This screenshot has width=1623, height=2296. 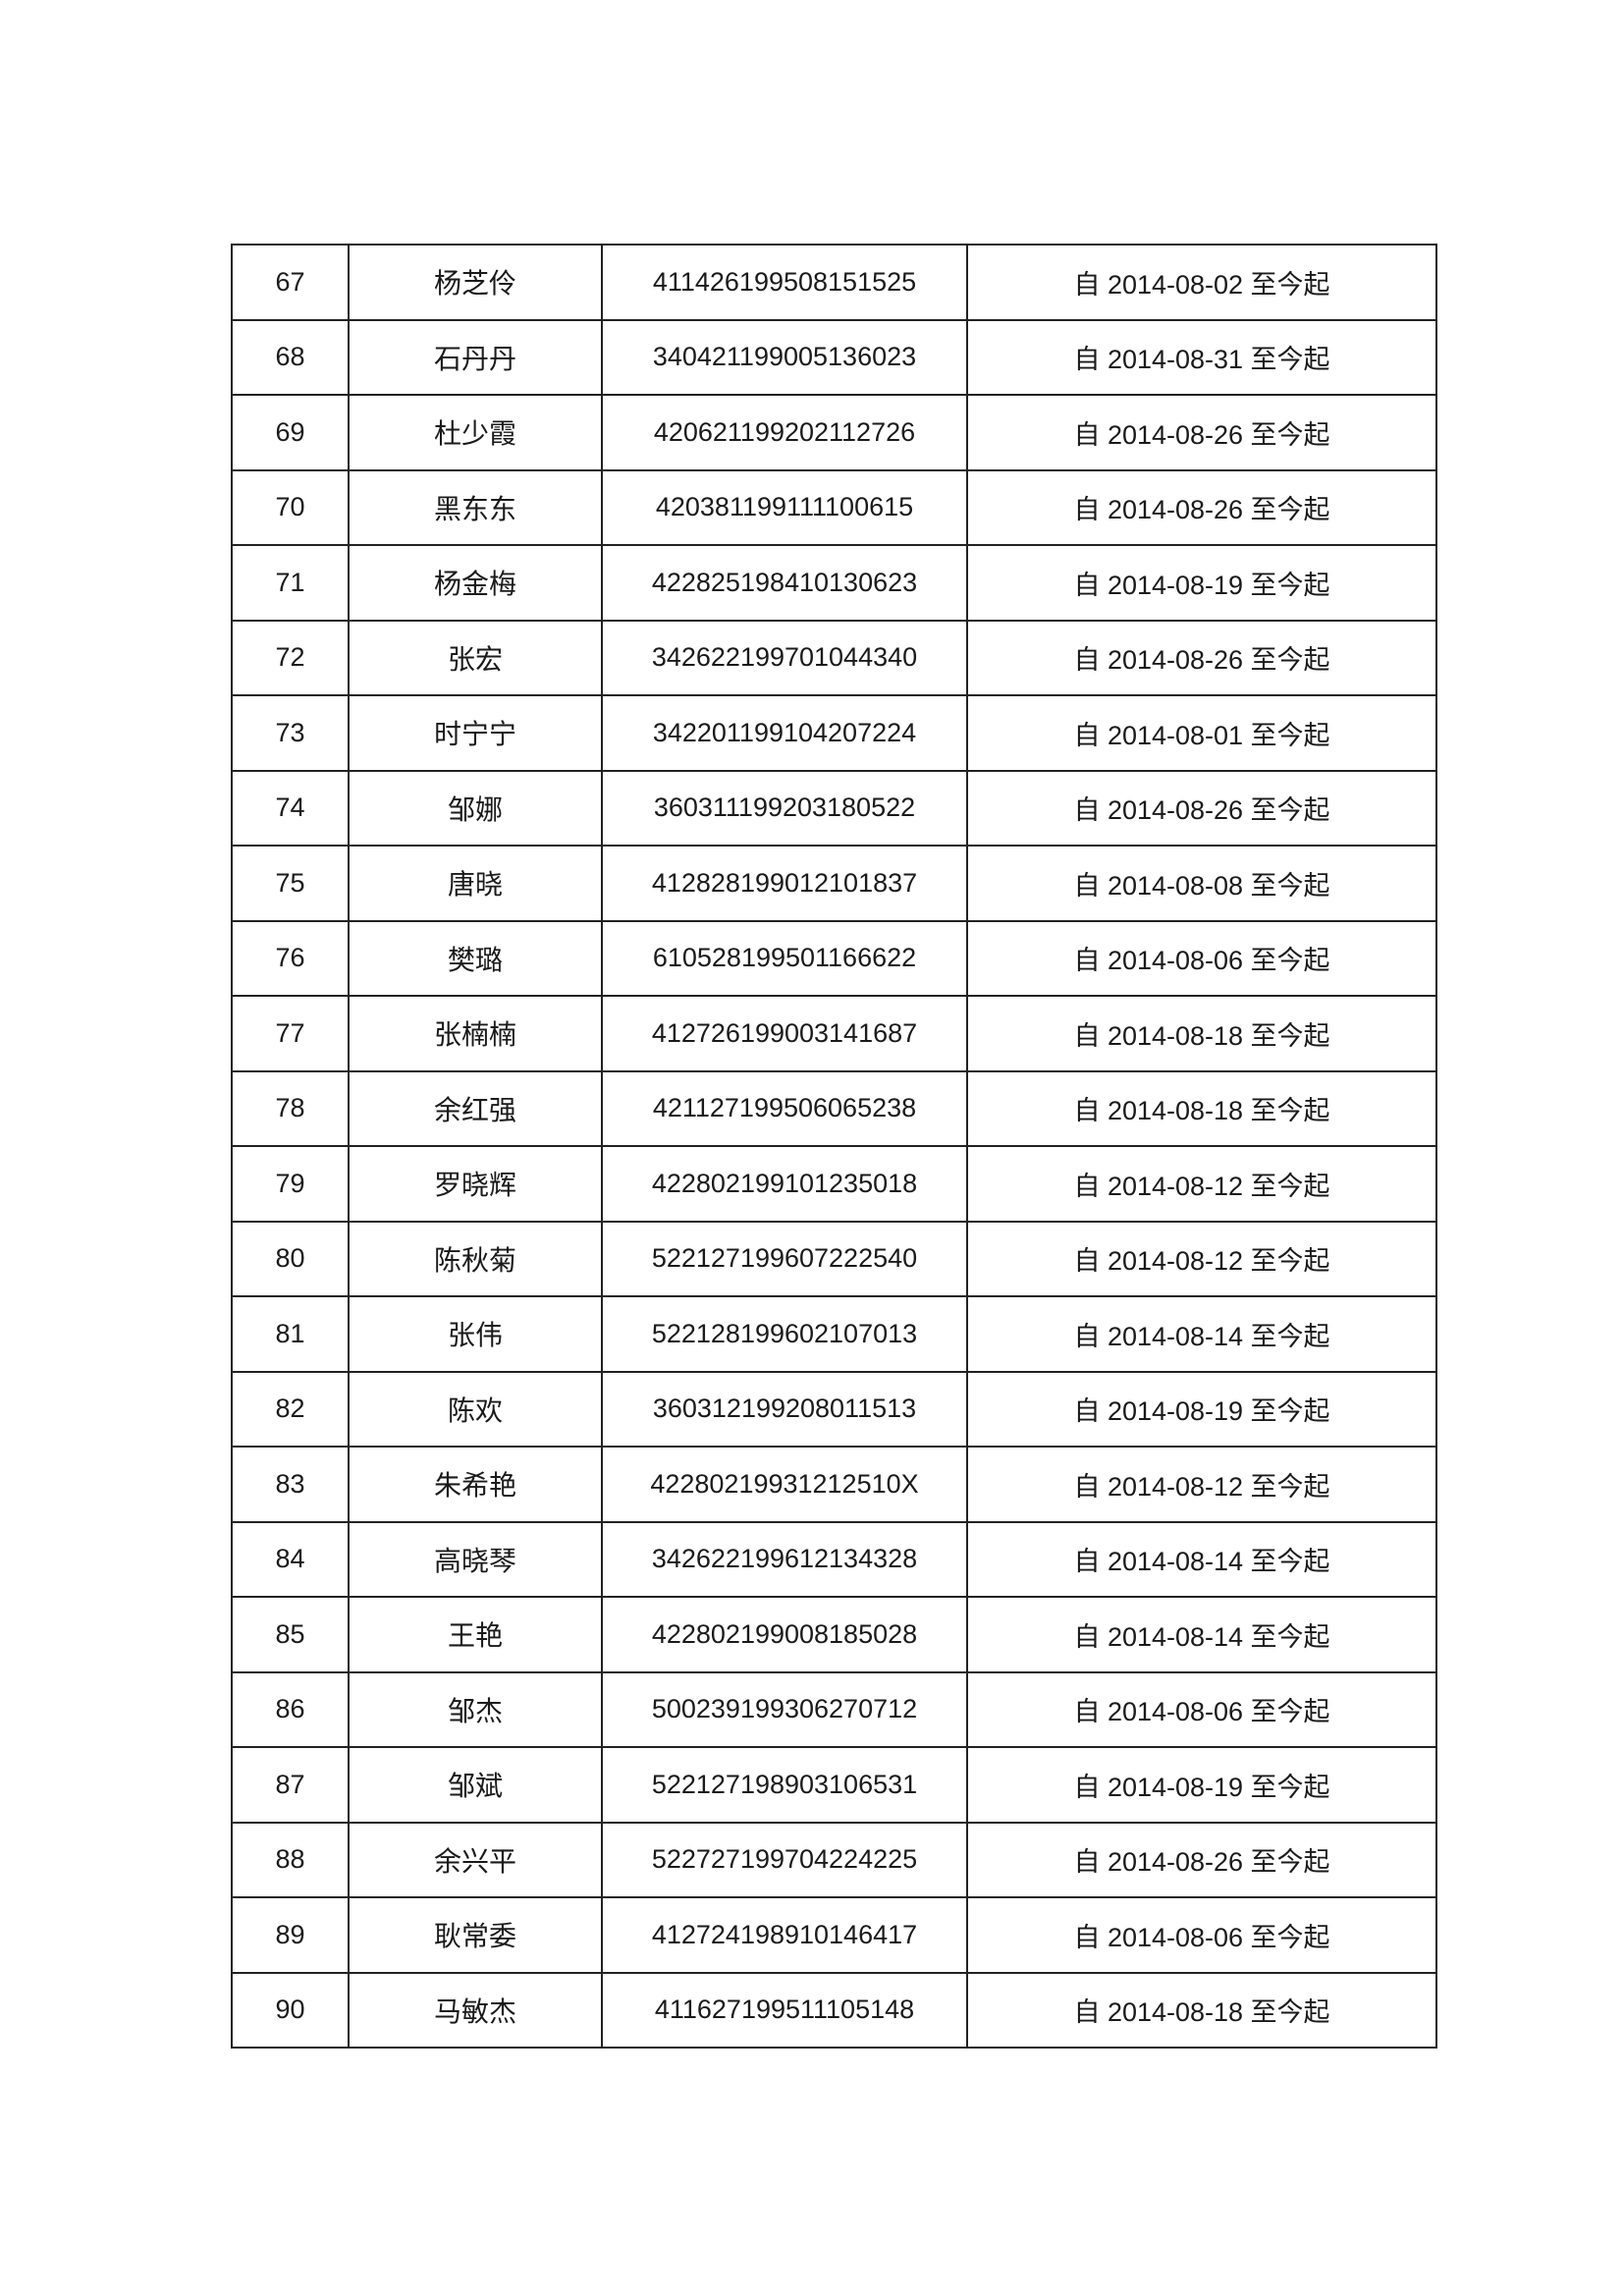 What do you see at coordinates (290, 883) in the screenshot?
I see `row-number-cell: 75` at bounding box center [290, 883].